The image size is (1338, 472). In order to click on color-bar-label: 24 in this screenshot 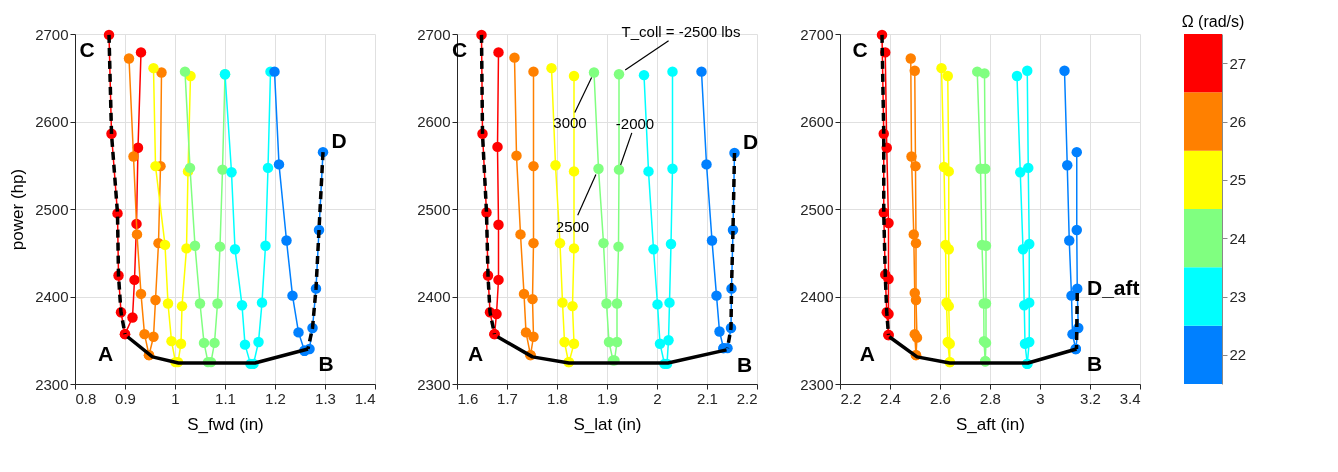, I will do `click(1238, 238)`.